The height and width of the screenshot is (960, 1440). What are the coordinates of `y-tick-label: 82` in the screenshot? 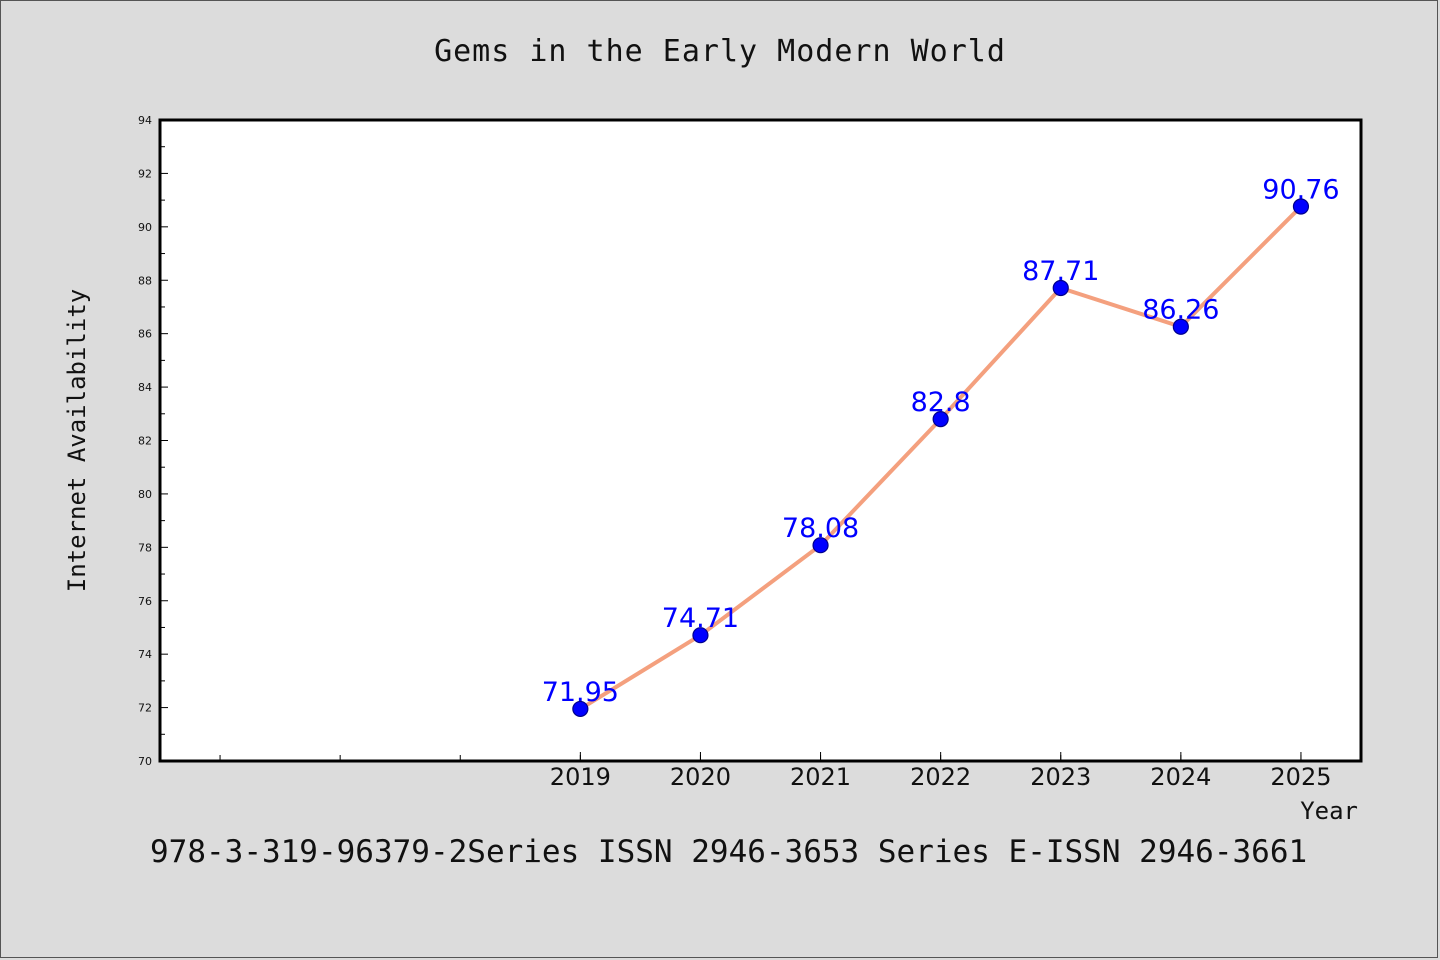 It's located at (145, 441).